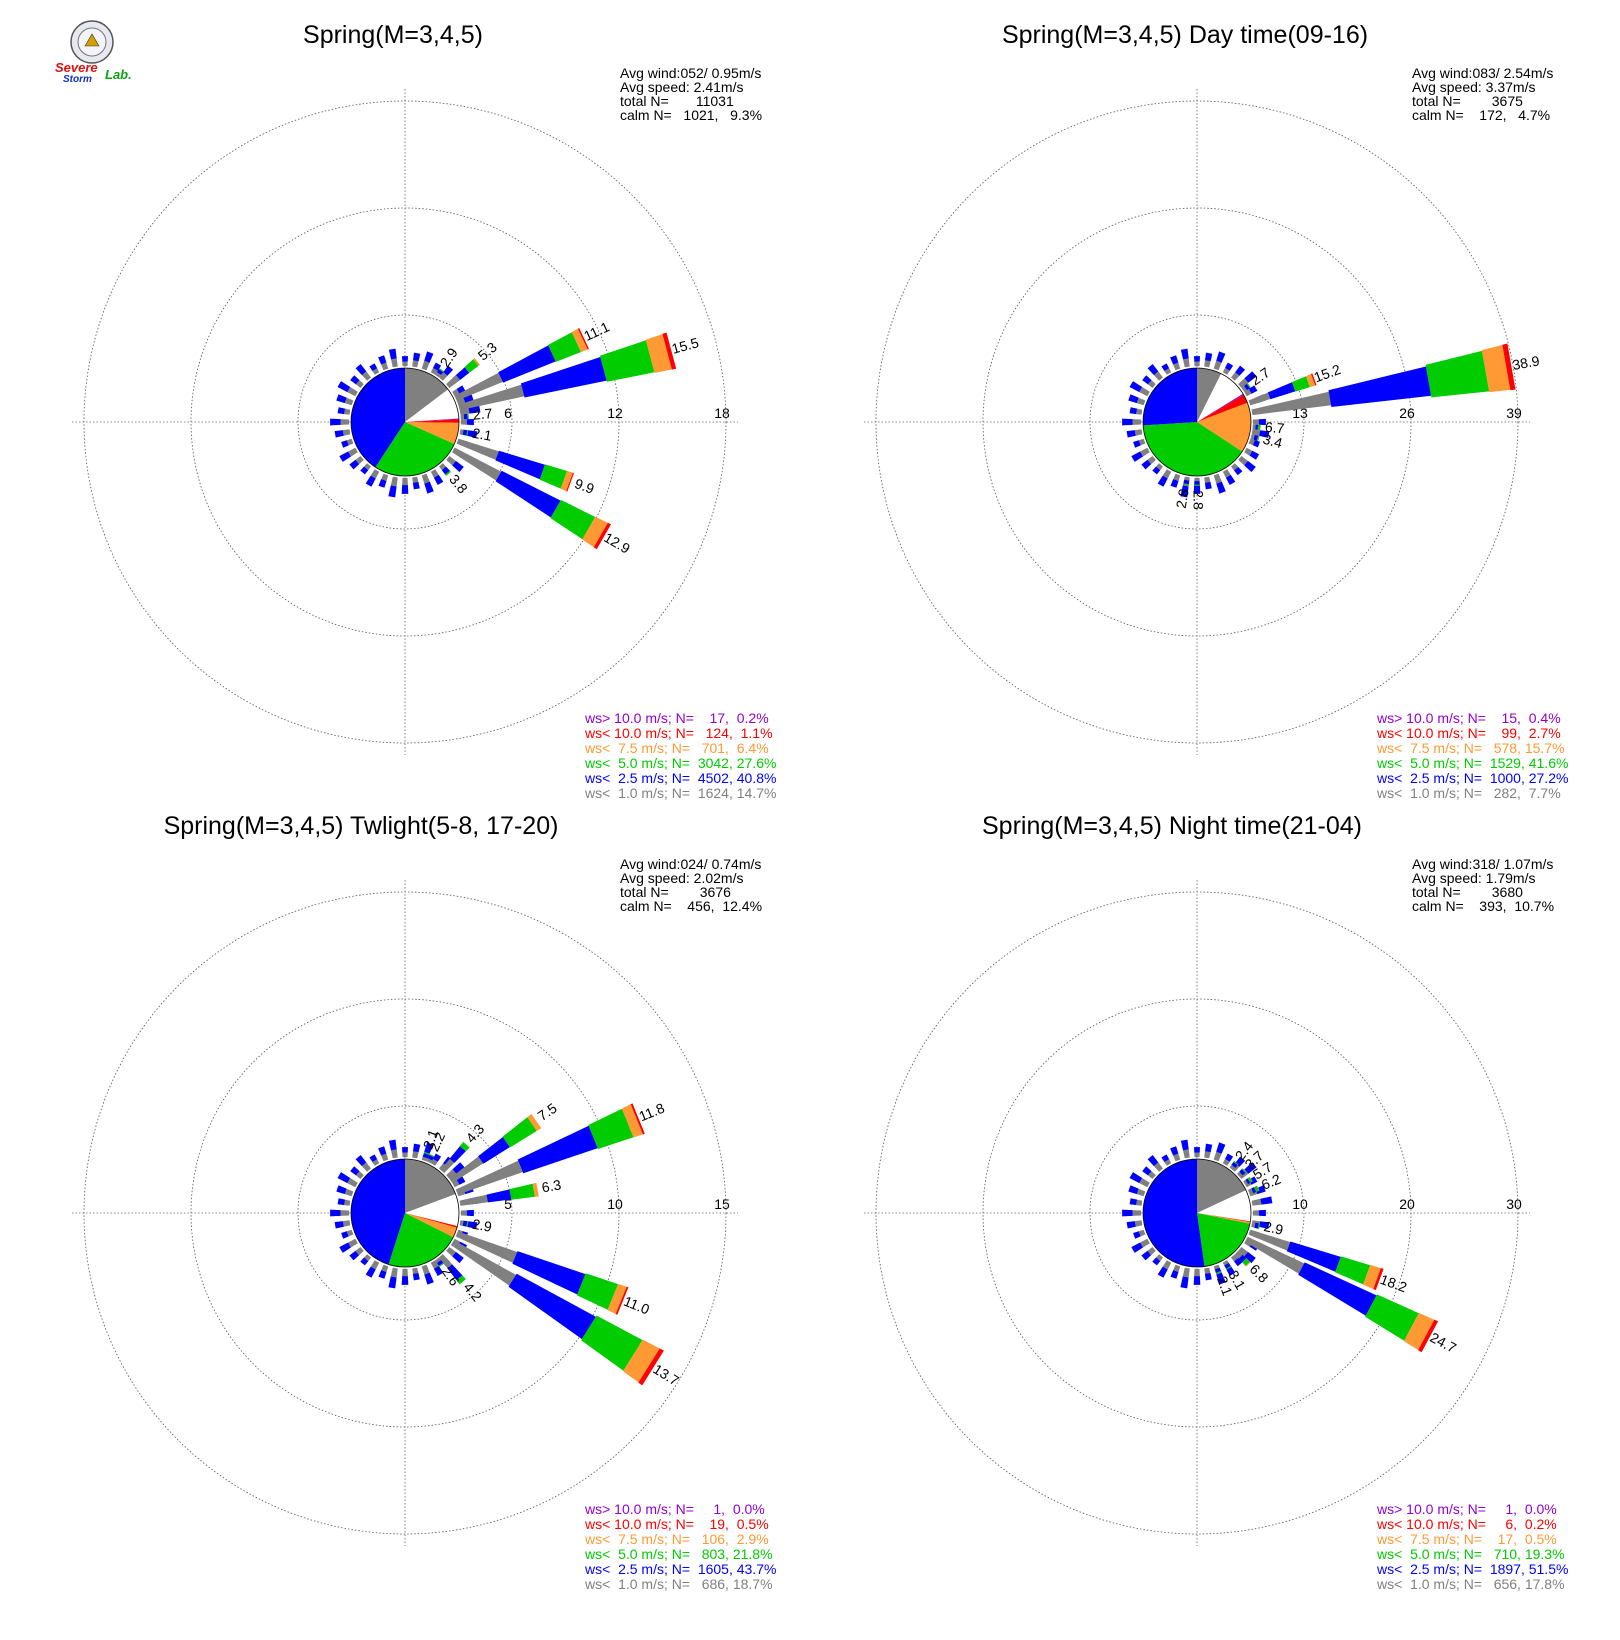  I want to click on legend-entry-lt1: ws< 1.0 m/s; N= 656, 17.8%, so click(1470, 1584).